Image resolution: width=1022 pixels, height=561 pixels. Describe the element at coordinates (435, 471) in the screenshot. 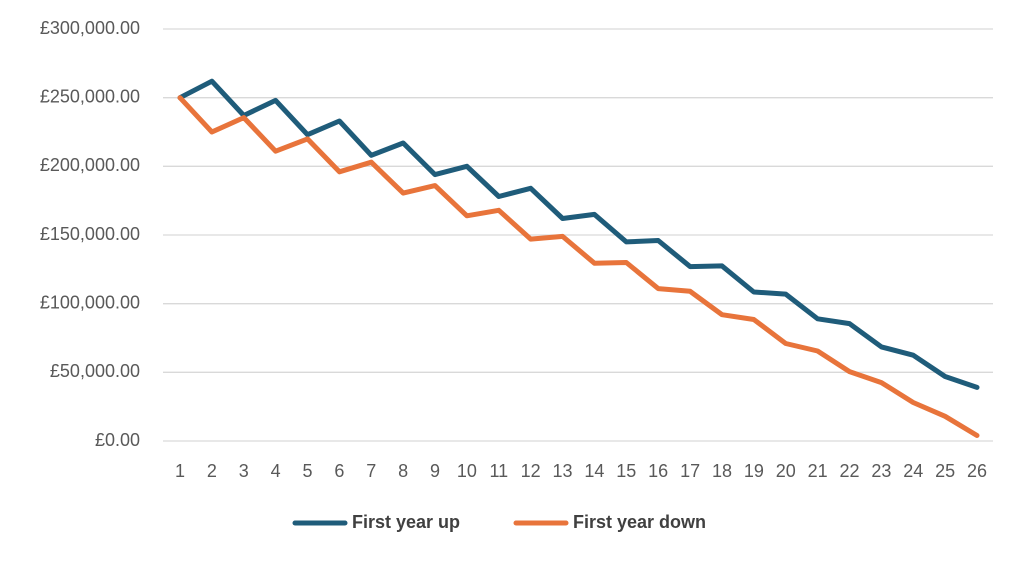

I see `x-tick-label: 9` at that location.